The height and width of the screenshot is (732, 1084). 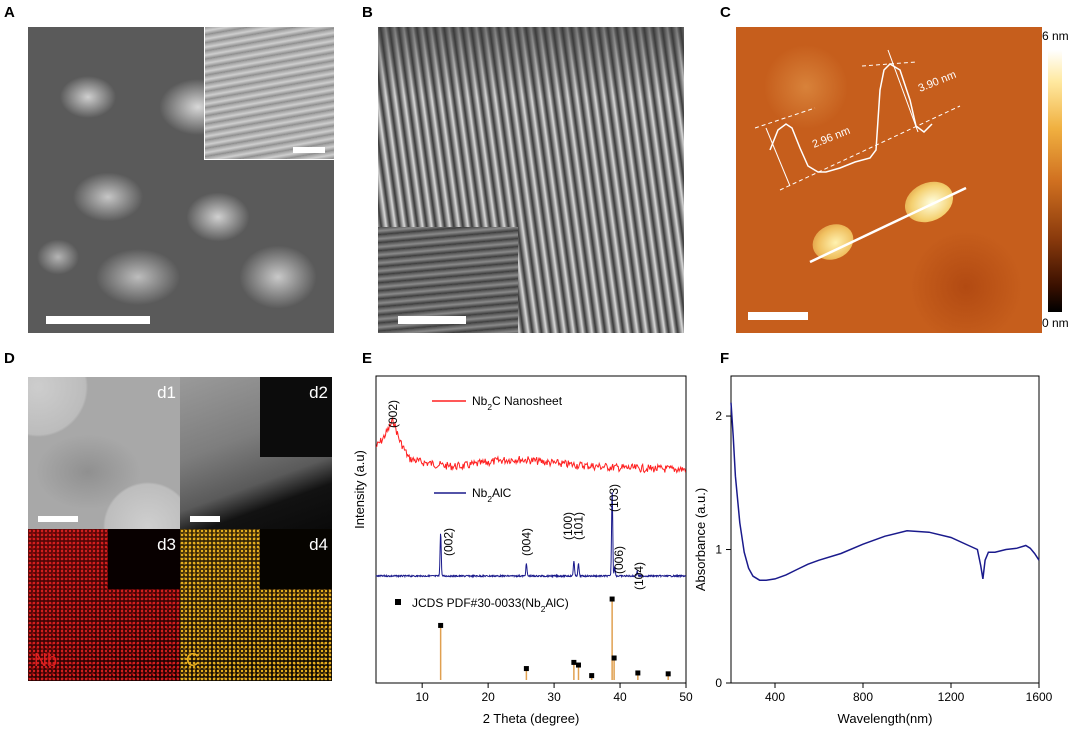 I want to click on tile-label-d2: d2, so click(x=318, y=392).